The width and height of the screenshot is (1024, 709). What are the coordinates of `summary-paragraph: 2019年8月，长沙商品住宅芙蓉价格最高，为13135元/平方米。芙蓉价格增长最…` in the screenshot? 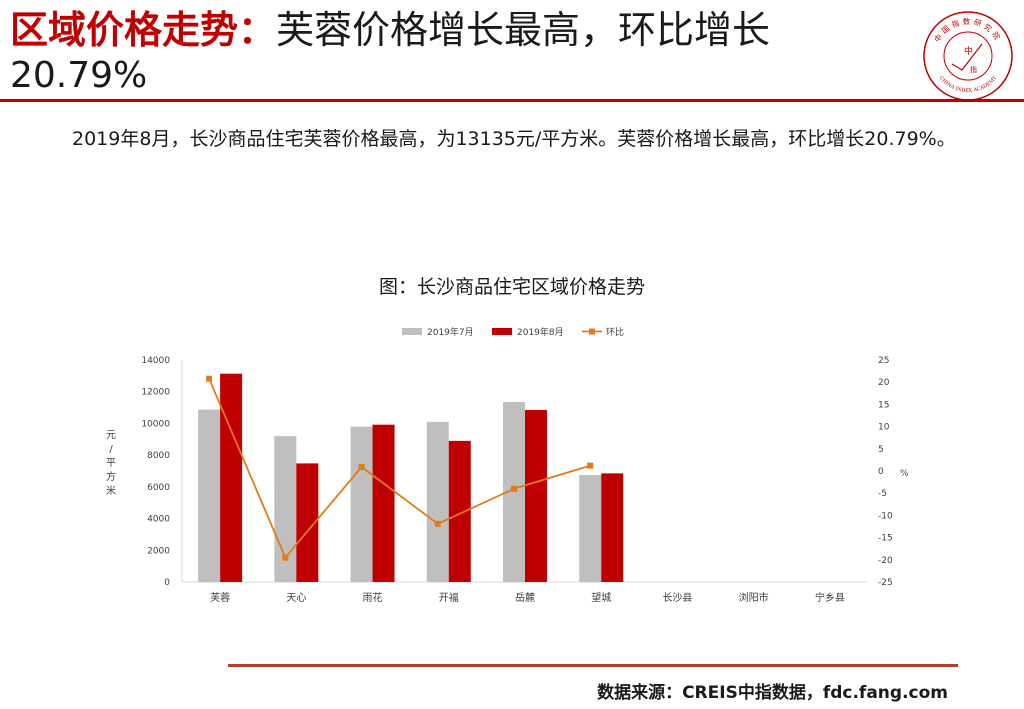 It's located at (520, 139).